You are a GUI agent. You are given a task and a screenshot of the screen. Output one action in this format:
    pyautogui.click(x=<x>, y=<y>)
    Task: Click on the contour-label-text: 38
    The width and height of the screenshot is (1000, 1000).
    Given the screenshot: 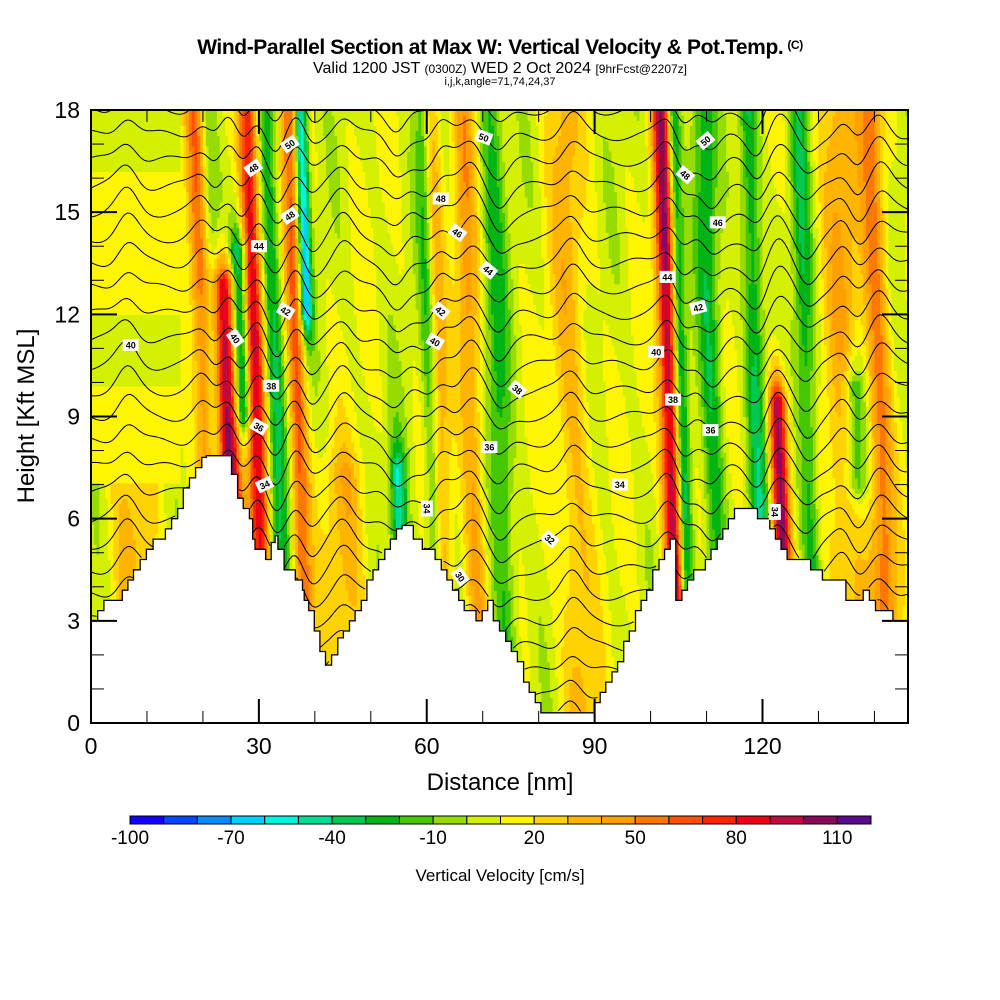 What is the action you would take?
    pyautogui.click(x=517, y=390)
    